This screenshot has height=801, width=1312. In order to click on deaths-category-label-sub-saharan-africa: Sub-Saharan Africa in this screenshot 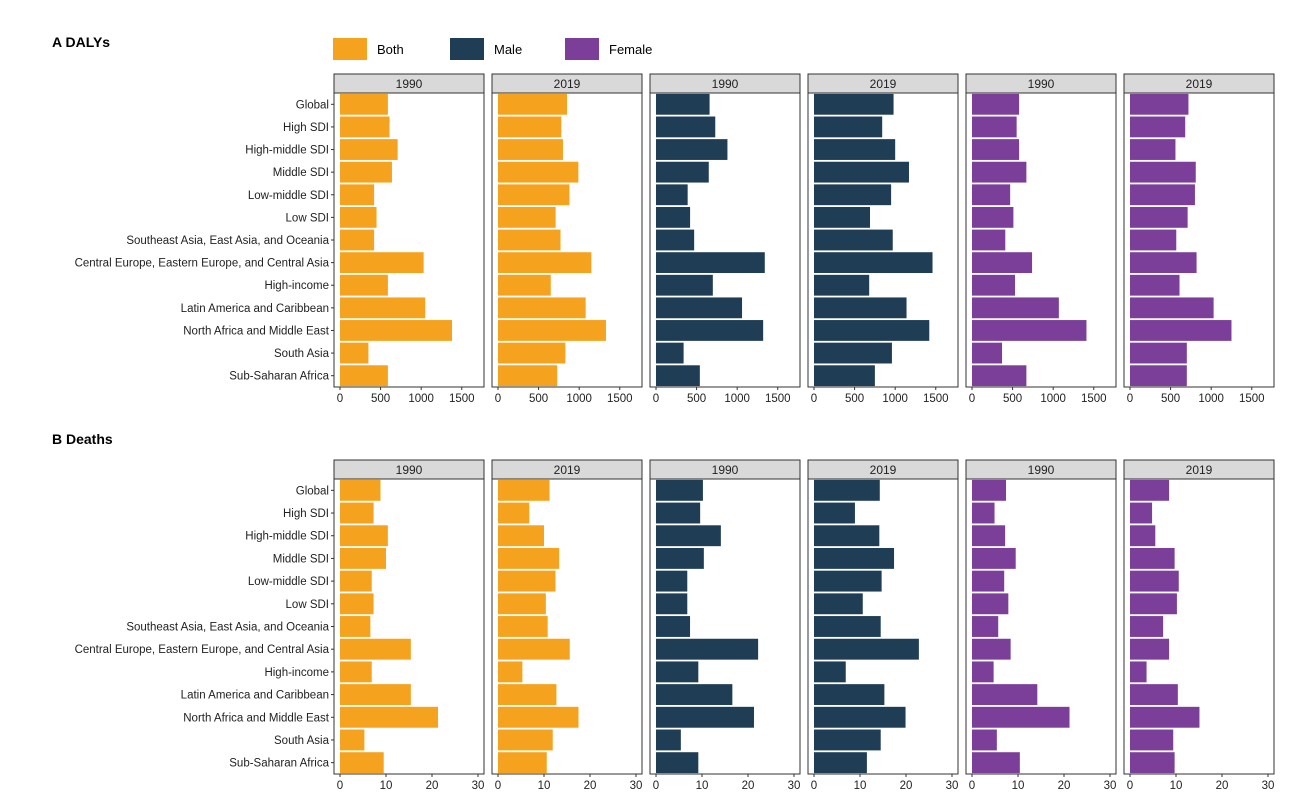, I will do `click(279, 764)`.